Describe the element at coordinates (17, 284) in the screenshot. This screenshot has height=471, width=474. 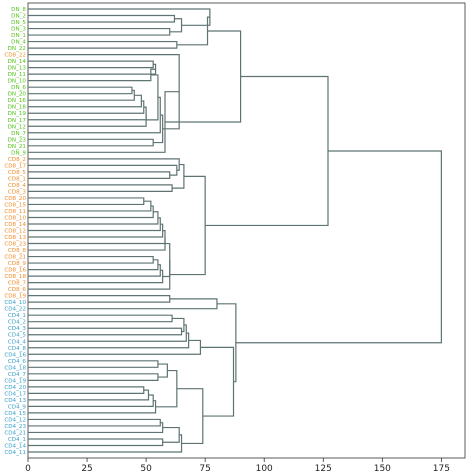
I see `leaf-label: CD8_7` at that location.